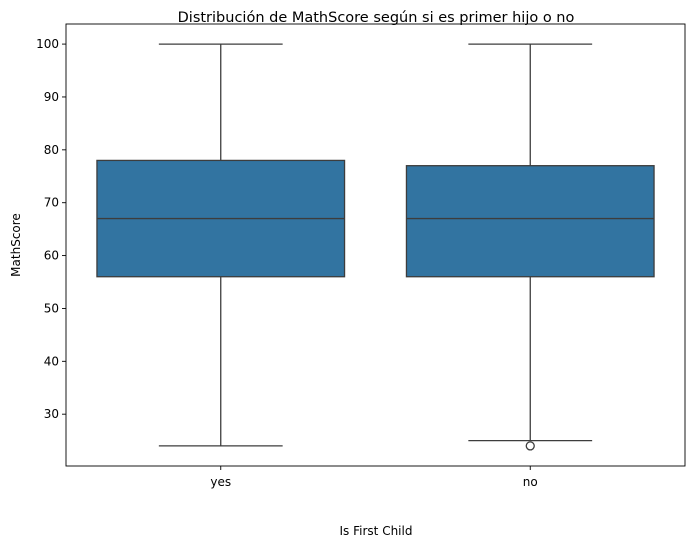  Describe the element at coordinates (51, 256) in the screenshot. I see `y-tick-label: 60` at that location.